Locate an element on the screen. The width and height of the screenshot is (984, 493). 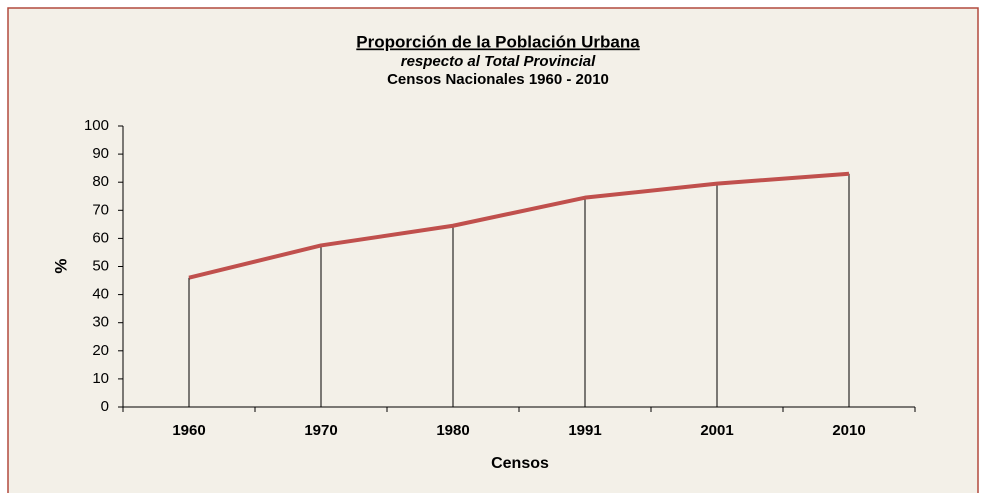
x-axis-label: Censos is located at coordinates (520, 463).